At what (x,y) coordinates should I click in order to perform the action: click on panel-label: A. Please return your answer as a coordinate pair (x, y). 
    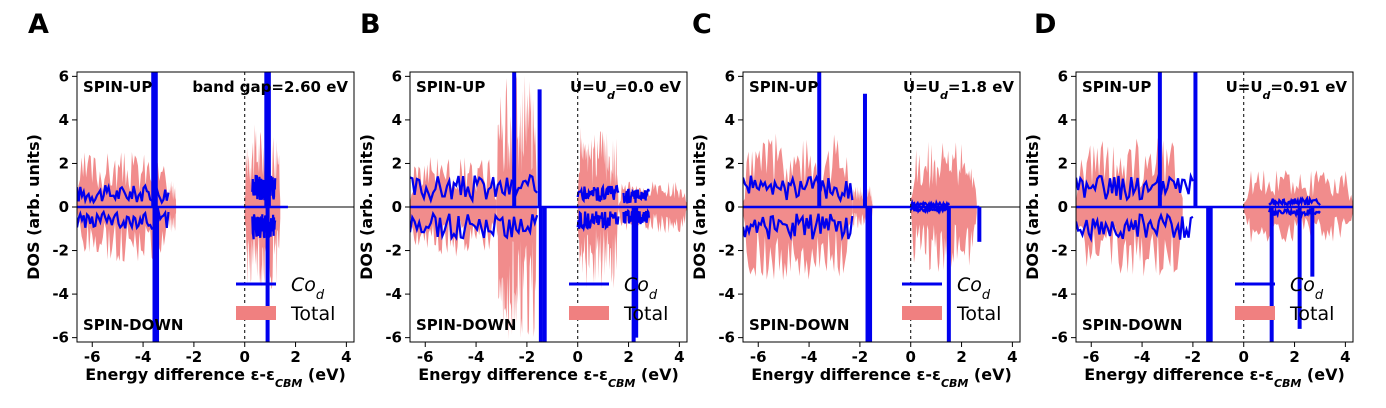
    Looking at the image, I should click on (38, 24).